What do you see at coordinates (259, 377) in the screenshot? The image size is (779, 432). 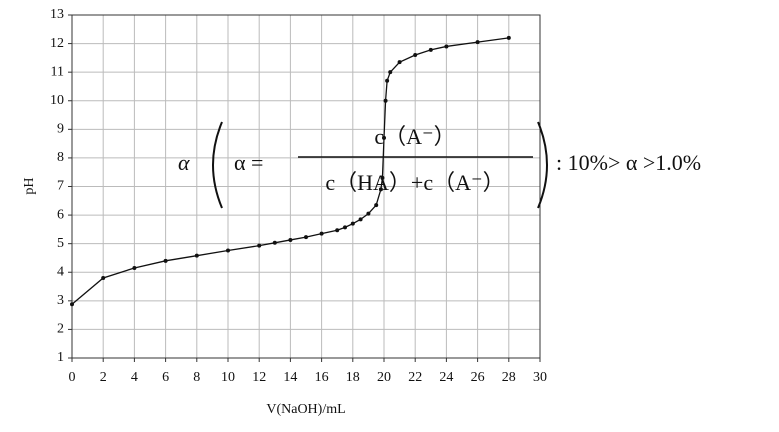 I see `x-tick-label: 12` at bounding box center [259, 377].